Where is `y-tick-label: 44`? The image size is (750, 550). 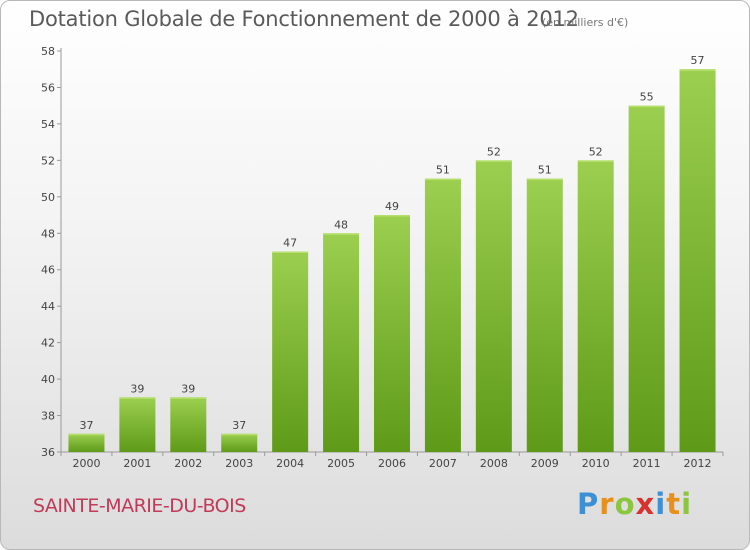
y-tick-label: 44 is located at coordinates (48, 306).